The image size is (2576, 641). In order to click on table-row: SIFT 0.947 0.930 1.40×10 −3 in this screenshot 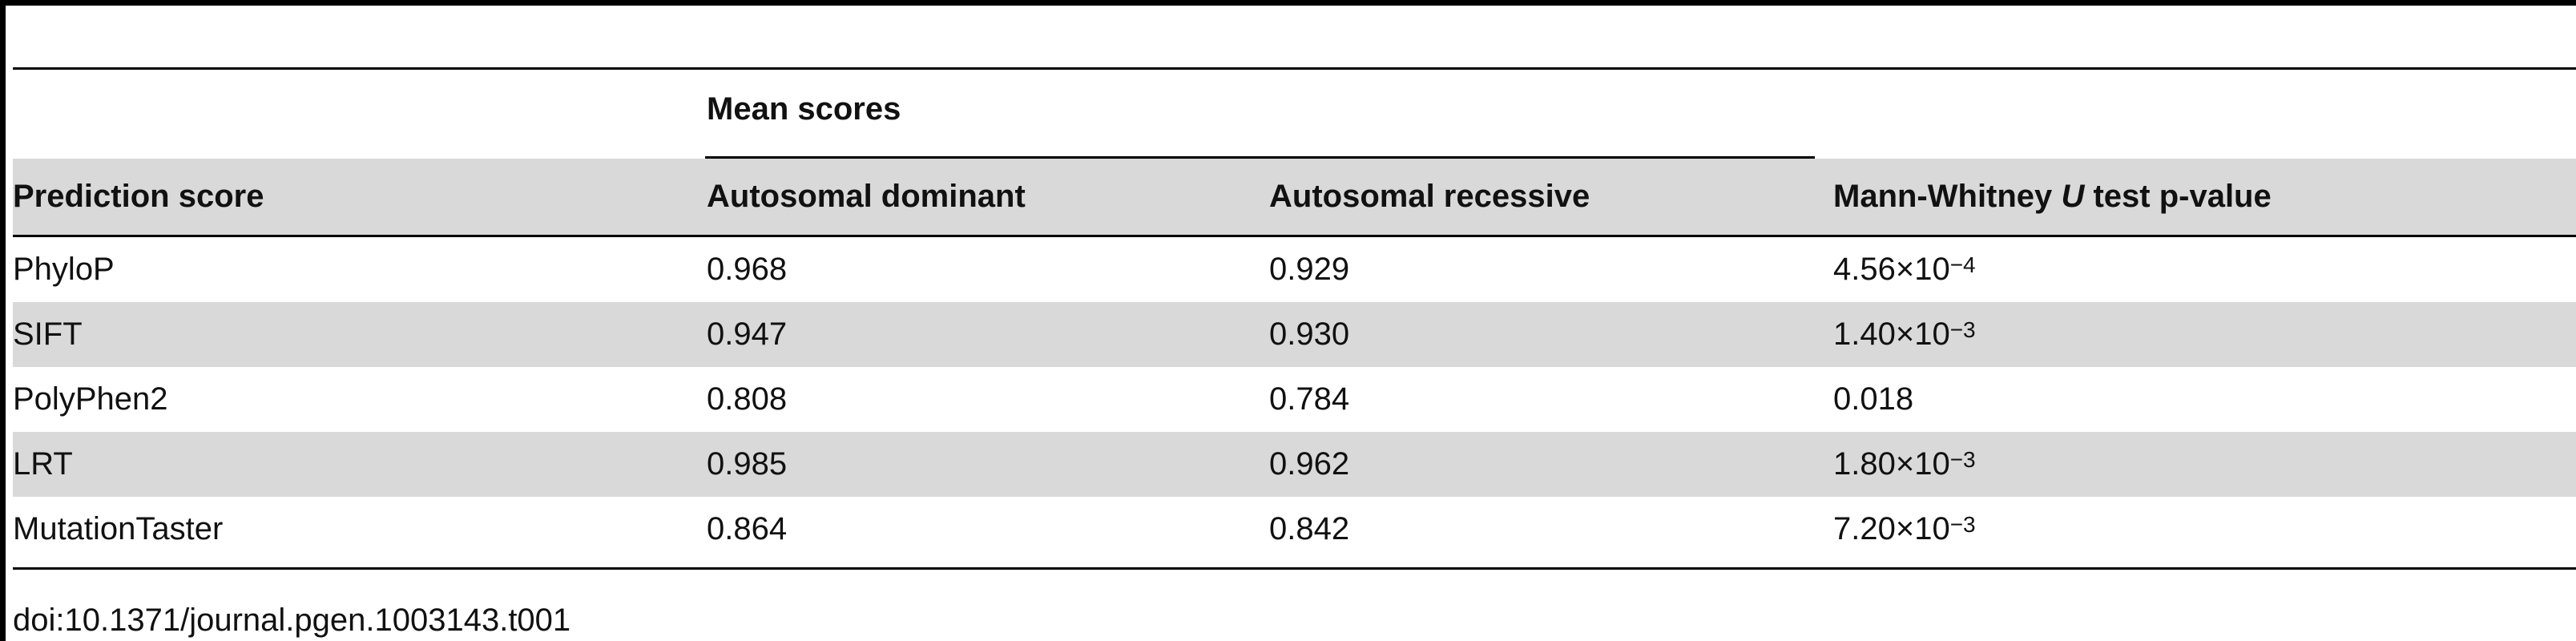, I will do `click(1294, 334)`.